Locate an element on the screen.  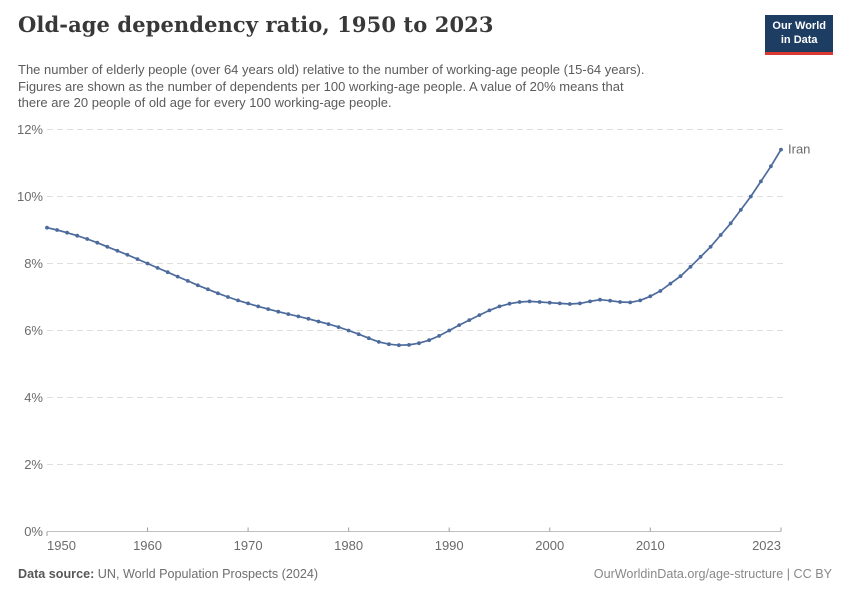
x-tick-label: 1990 is located at coordinates (449, 545).